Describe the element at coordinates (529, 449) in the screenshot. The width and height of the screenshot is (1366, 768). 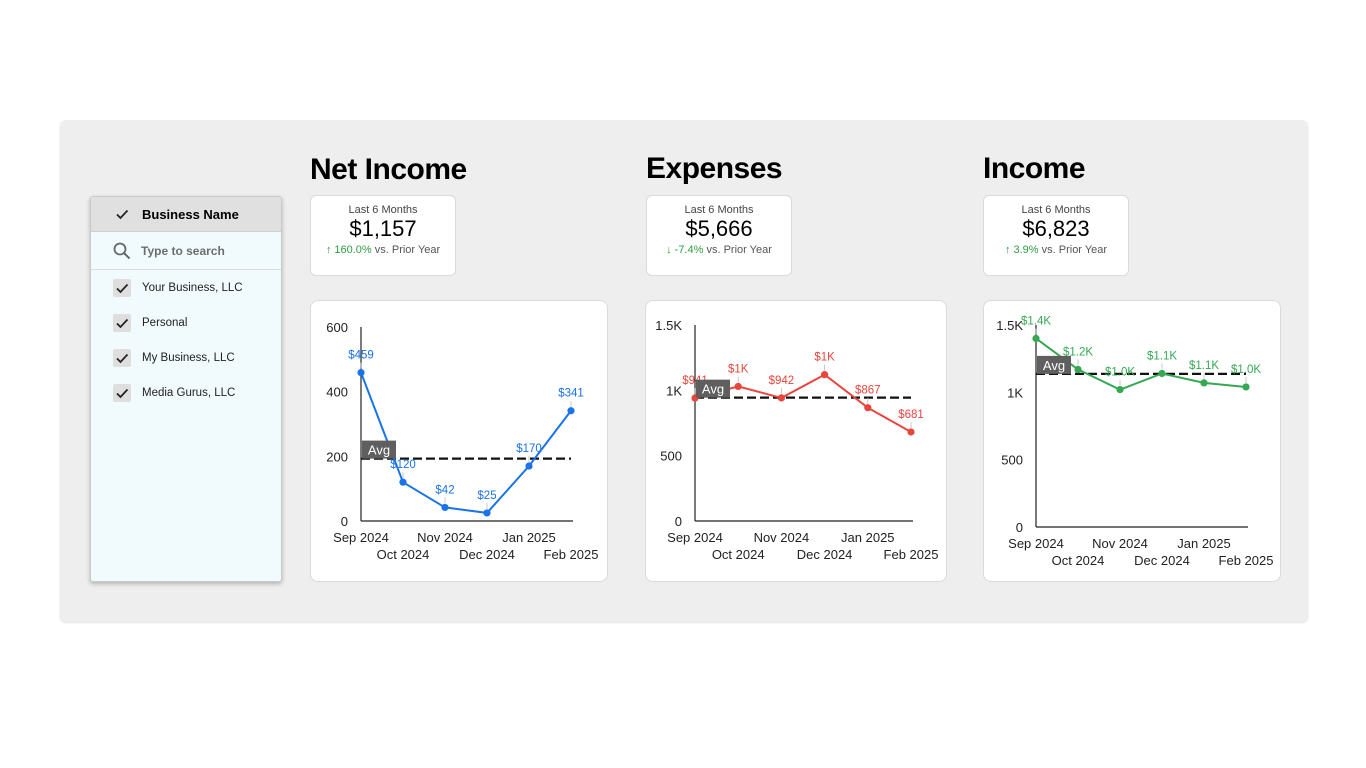
I see `data-label: $170` at that location.